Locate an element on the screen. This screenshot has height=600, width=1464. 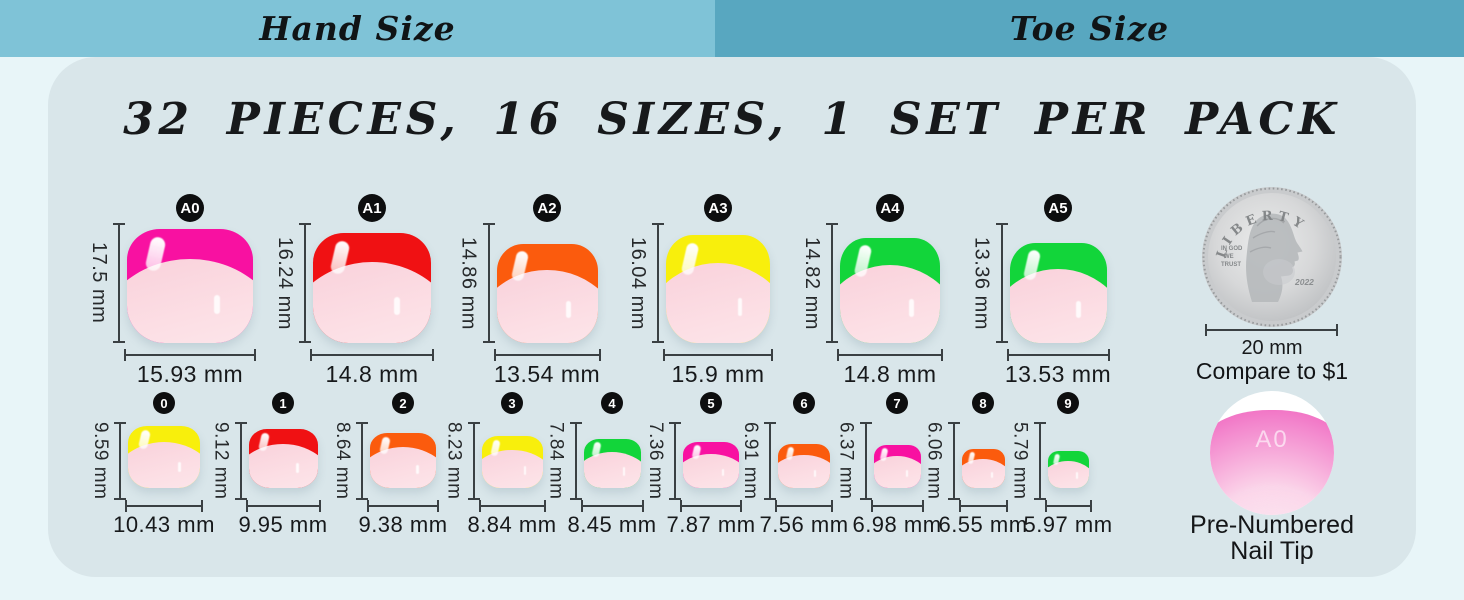
width-measure-line-A0 is located at coordinates (190, 355).